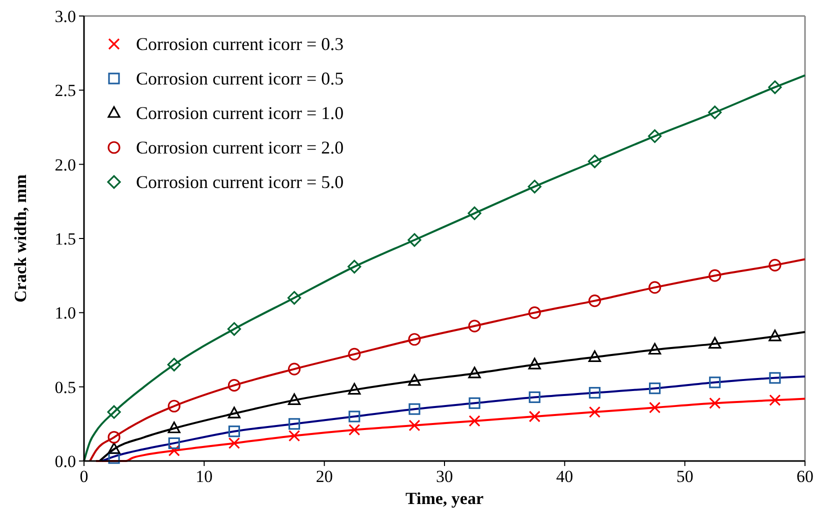  What do you see at coordinates (65, 90) in the screenshot?
I see `y-tick-label: 2.5` at bounding box center [65, 90].